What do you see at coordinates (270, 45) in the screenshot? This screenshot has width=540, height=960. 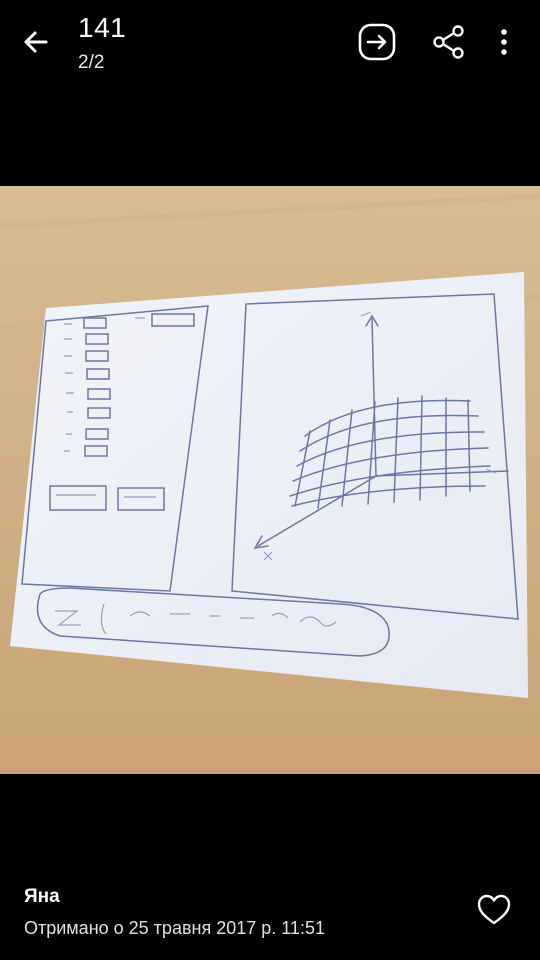 I see `top-bar: 141 2/2` at bounding box center [270, 45].